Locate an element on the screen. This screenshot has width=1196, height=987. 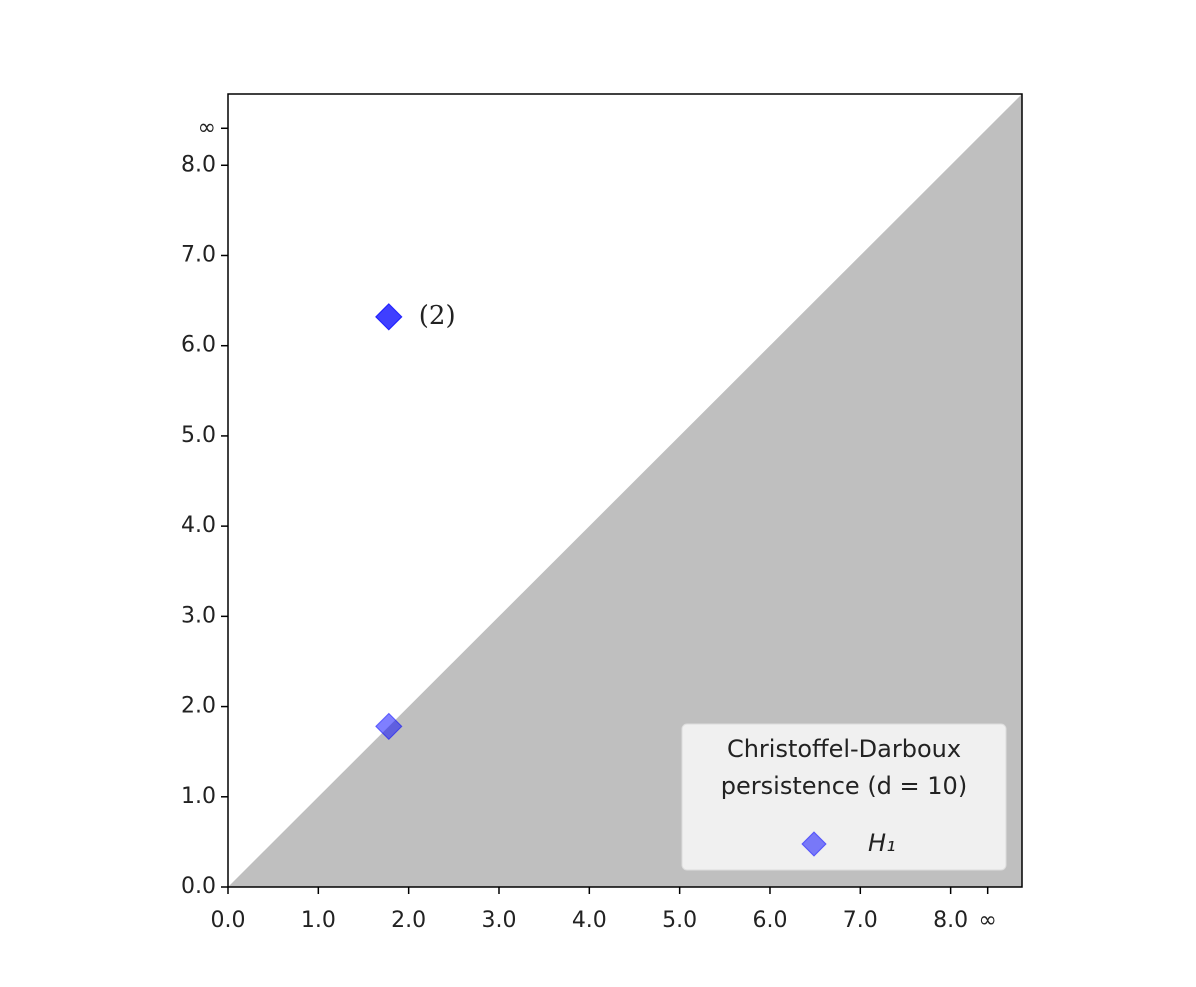
x-tick-label: 7.0 is located at coordinates (860, 920).